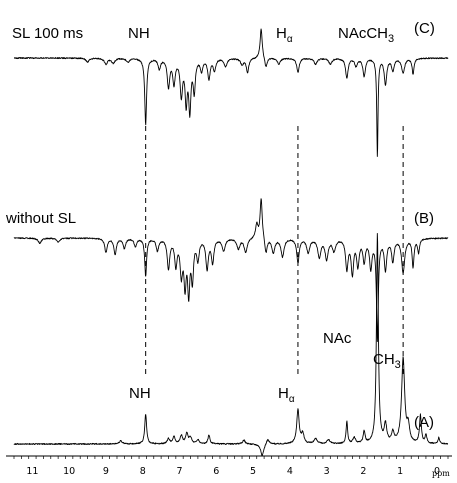  Describe the element at coordinates (387, 361) in the screenshot. I see `label-ch3: CH3` at that location.